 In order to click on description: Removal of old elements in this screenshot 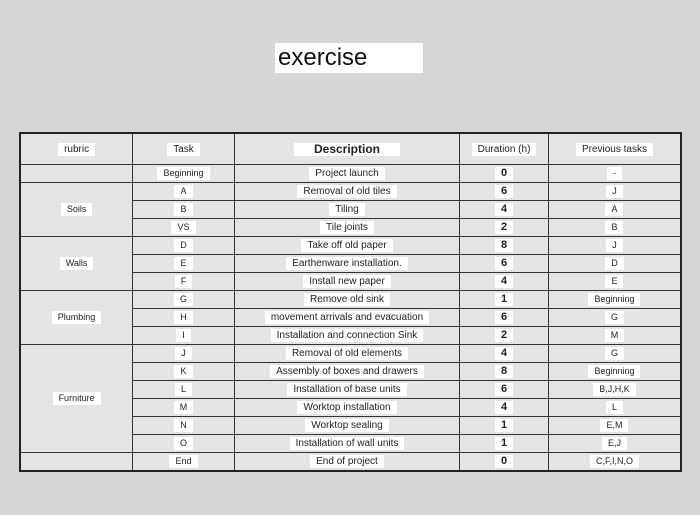, I will do `click(347, 353)`.